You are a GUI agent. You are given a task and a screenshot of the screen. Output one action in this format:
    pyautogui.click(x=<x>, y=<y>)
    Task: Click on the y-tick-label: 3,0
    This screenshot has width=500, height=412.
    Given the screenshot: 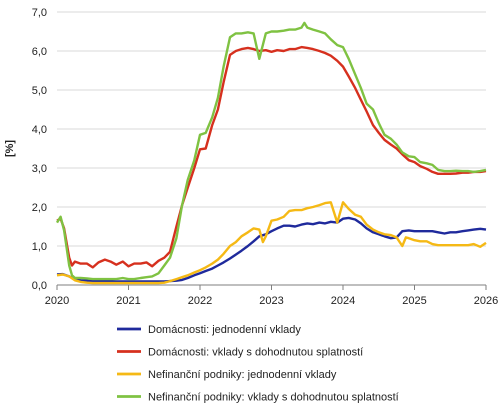 What is the action you would take?
    pyautogui.click(x=39, y=169)
    